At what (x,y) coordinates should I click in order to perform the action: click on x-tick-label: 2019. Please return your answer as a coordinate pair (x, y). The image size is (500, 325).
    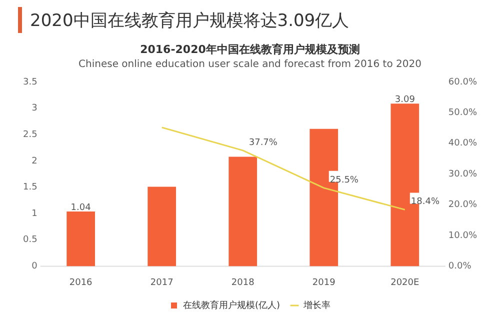
    Looking at the image, I should click on (324, 283).